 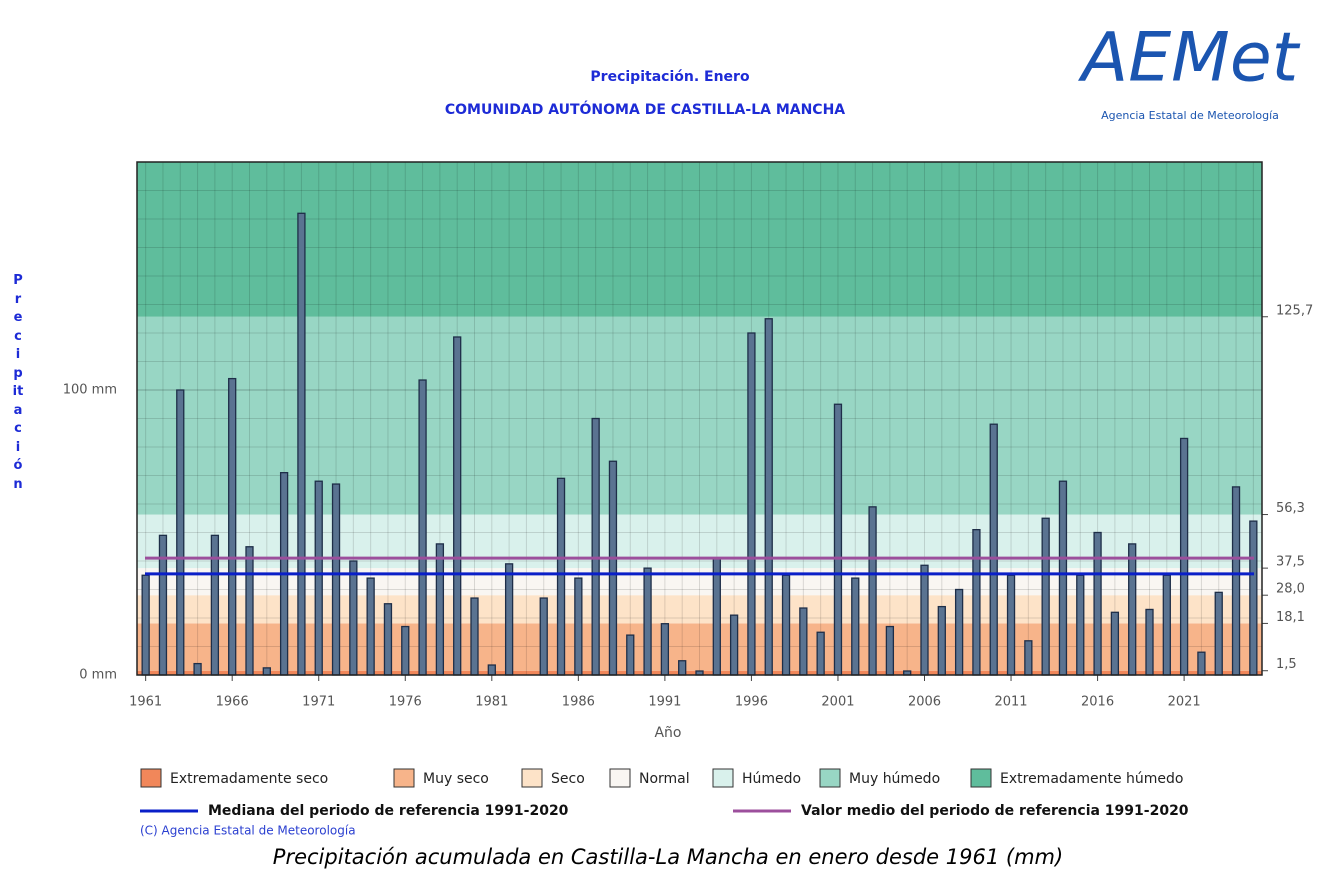 What do you see at coordinates (645, 109) in the screenshot?
I see `chart-subtitle: COMUNIDAD AUTÓNOMA DE CASTILLA-LA MANCHA` at bounding box center [645, 109].